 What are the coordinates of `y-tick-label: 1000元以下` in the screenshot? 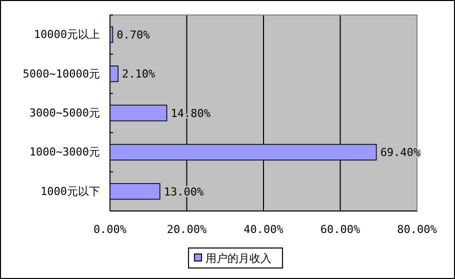 It's located at (70, 191).